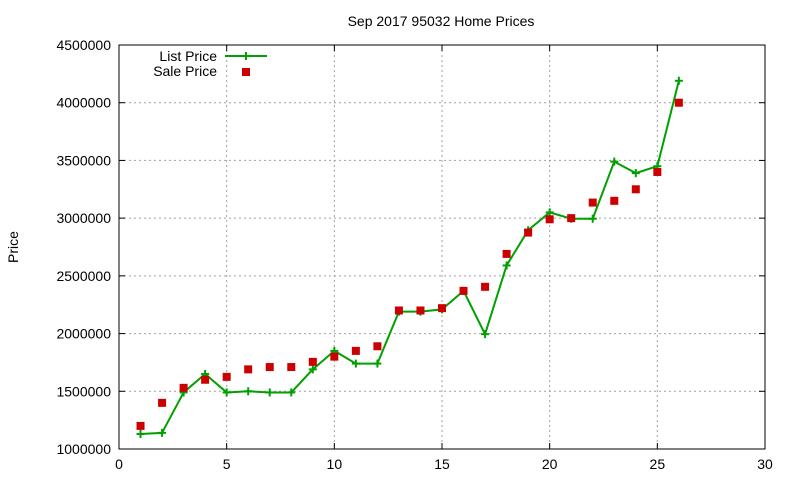  Describe the element at coordinates (83, 45) in the screenshot. I see `y-tick-label: 4500000` at that location.